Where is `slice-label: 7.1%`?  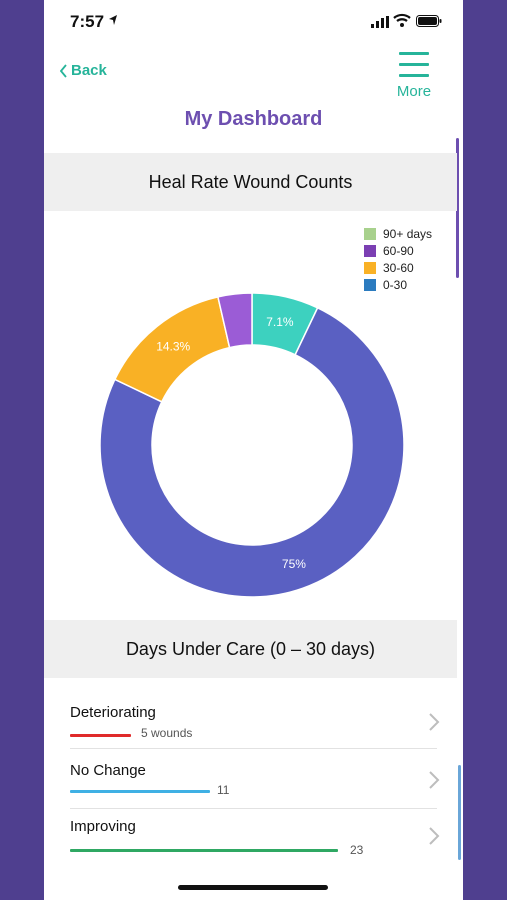 slice-label: 7.1% is located at coordinates (280, 322).